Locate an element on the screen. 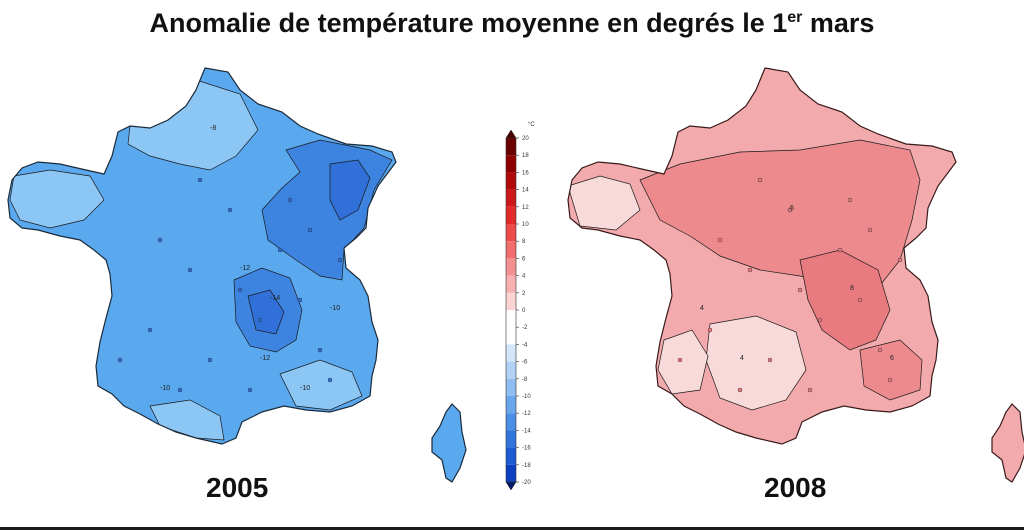 Image resolution: width=1024 pixels, height=530 pixels. colorbar-tick-label: -14 is located at coordinates (526, 431).